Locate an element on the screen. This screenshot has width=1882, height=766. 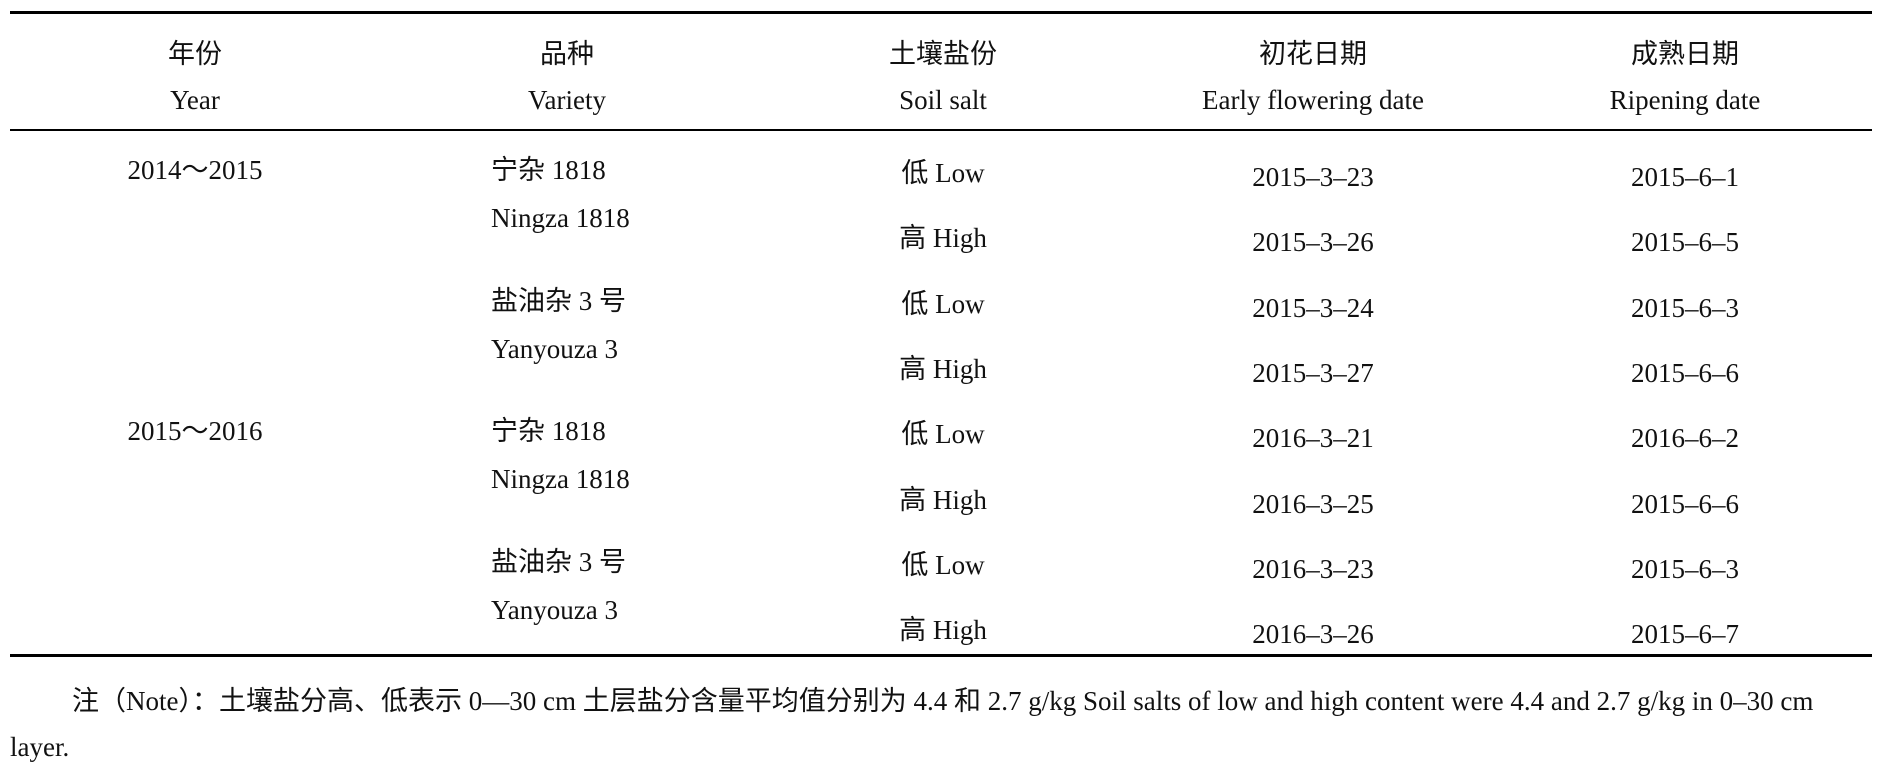
header-en: Early flowering date is located at coordinates (1313, 100).